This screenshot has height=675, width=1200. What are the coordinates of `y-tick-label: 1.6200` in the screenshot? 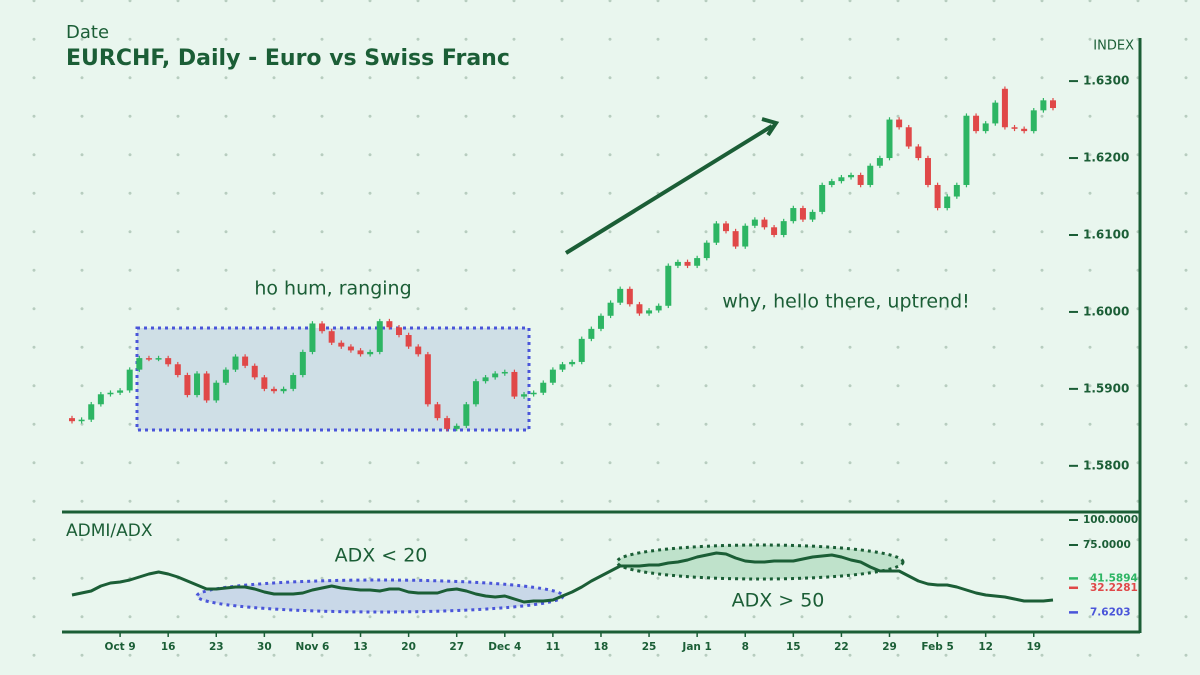 It's located at (1106, 158).